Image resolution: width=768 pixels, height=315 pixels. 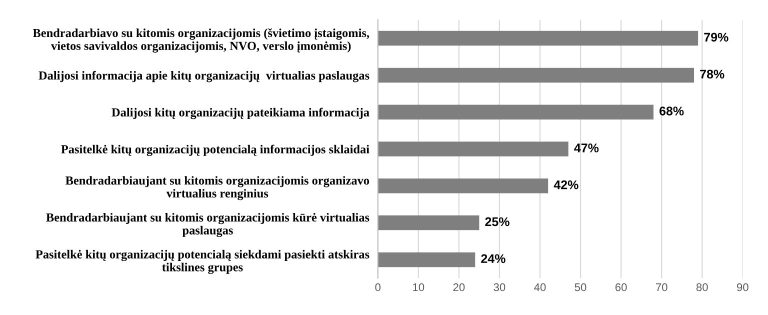 I want to click on data-label: 79%, so click(x=716, y=37).